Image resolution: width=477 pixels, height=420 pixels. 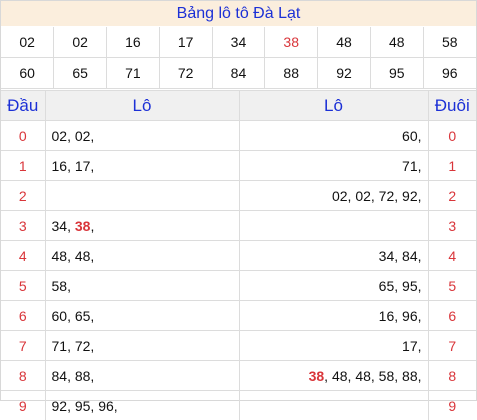 What do you see at coordinates (142, 376) in the screenshot?
I see `lo-left-cell: 84, 88,` at bounding box center [142, 376].